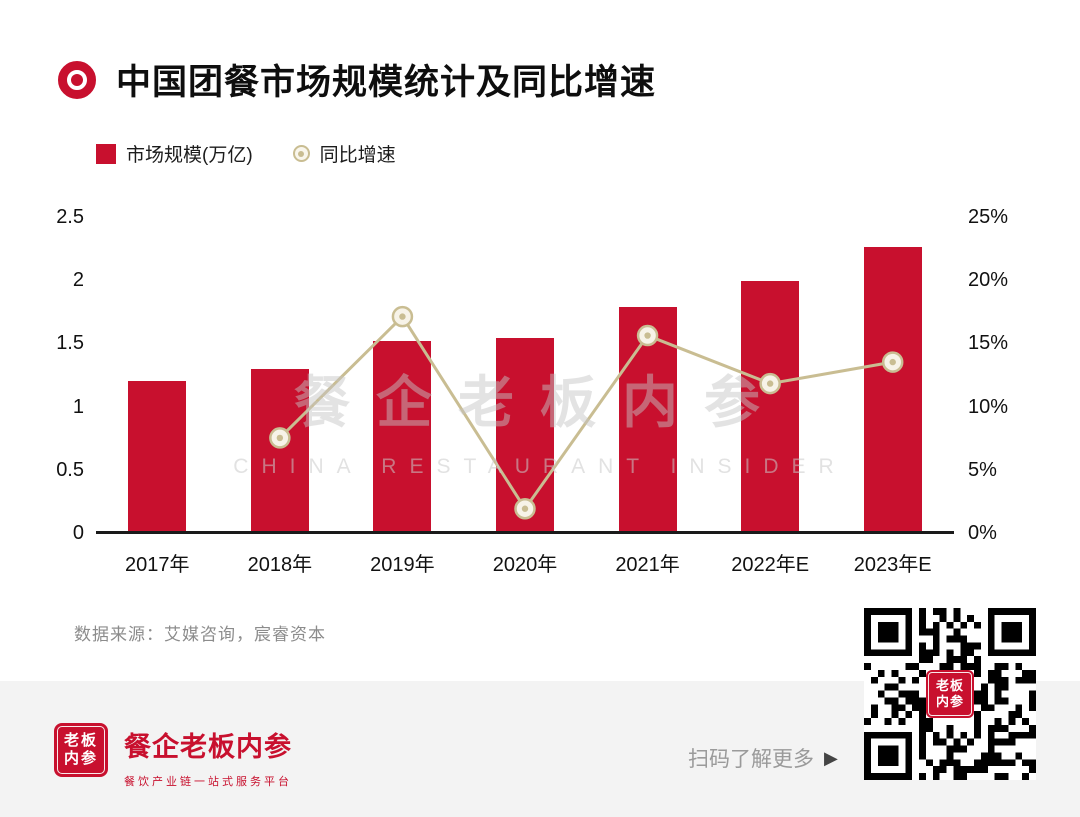  I want to click on x-tick-label: 2017年, so click(157, 565).